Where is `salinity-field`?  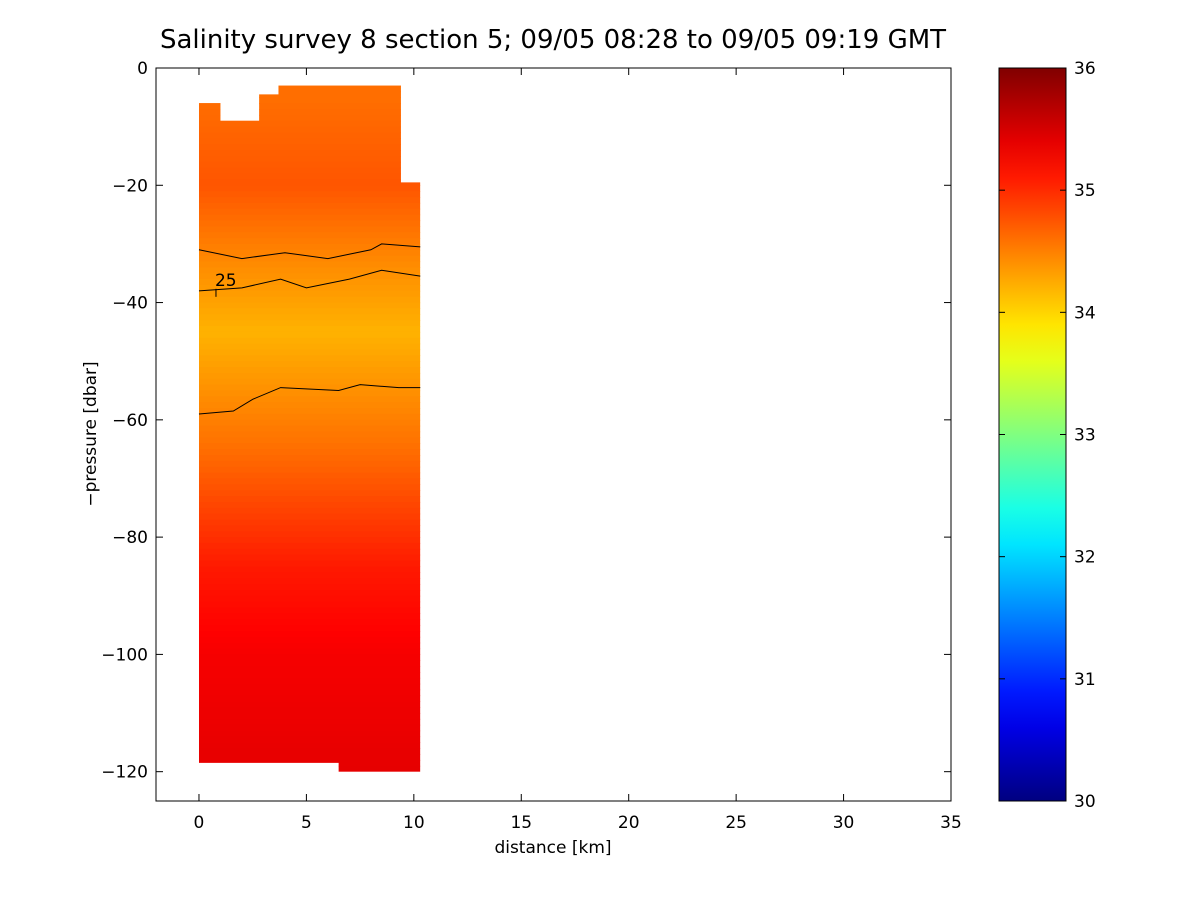 salinity-field is located at coordinates (309, 428).